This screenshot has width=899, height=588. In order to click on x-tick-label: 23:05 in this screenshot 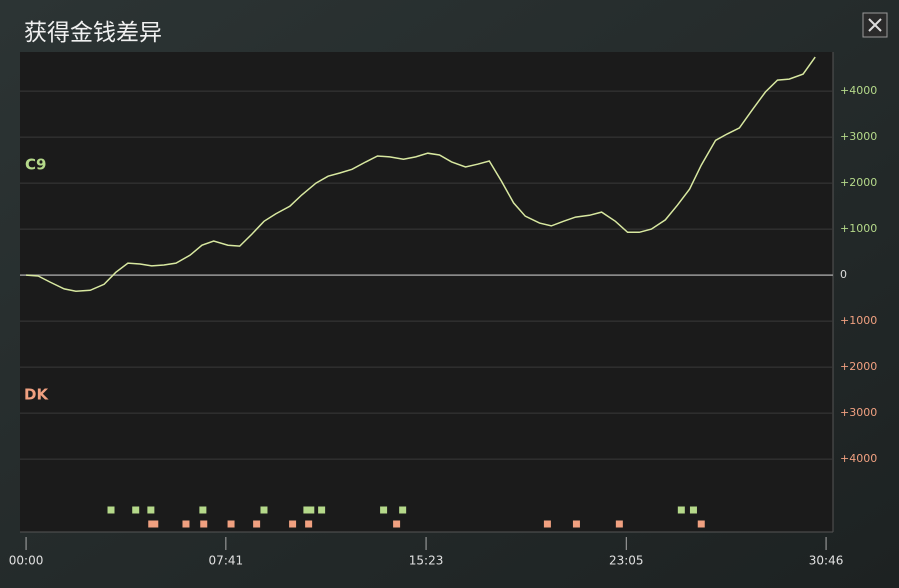, I will do `click(626, 561)`.